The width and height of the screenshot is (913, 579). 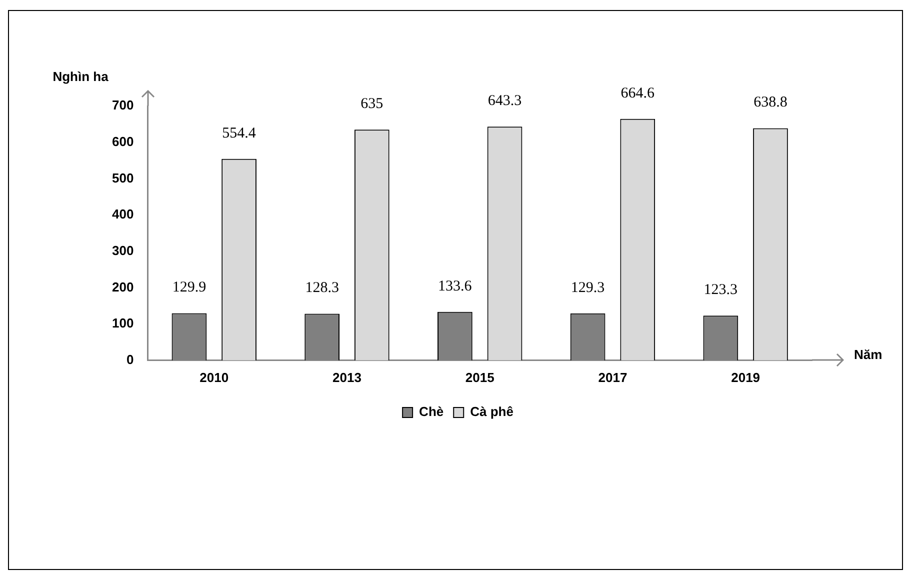 What do you see at coordinates (613, 377) in the screenshot?
I see `x-tick-label: 2017` at bounding box center [613, 377].